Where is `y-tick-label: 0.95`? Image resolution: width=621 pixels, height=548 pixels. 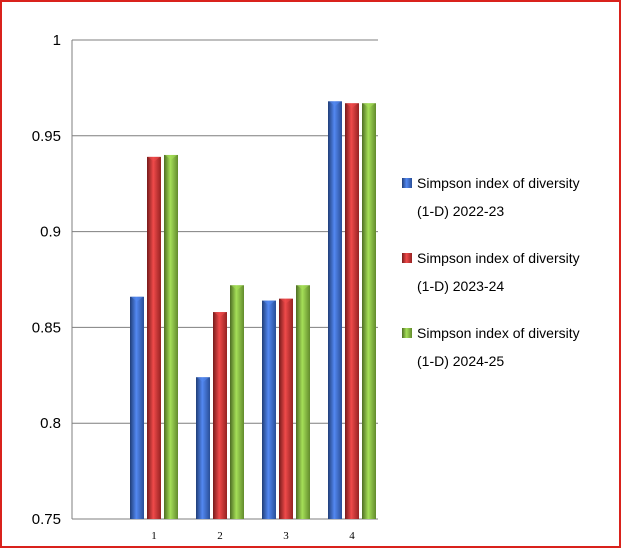 y-tick-label: 0.95 is located at coordinates (46, 136).